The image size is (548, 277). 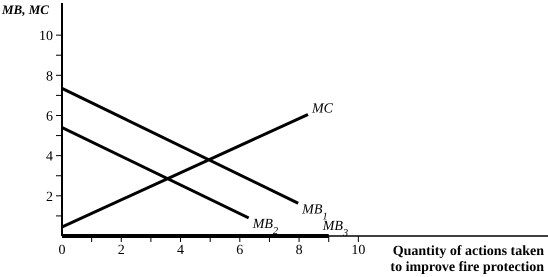 What do you see at coordinates (240, 250) in the screenshot?
I see `x-tick-label: 6` at bounding box center [240, 250].